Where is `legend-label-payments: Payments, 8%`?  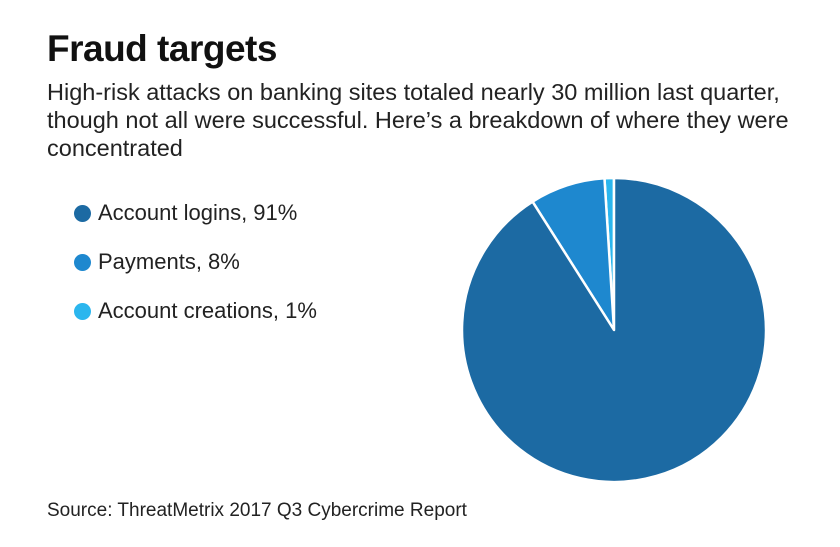
legend-label-payments: Payments, 8% is located at coordinates (169, 261).